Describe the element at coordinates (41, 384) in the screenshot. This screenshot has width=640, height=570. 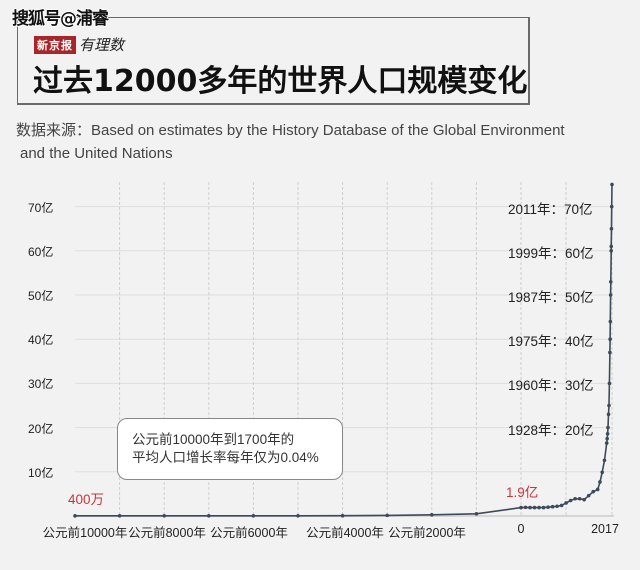
I see `y-tick-label: 30亿` at that location.